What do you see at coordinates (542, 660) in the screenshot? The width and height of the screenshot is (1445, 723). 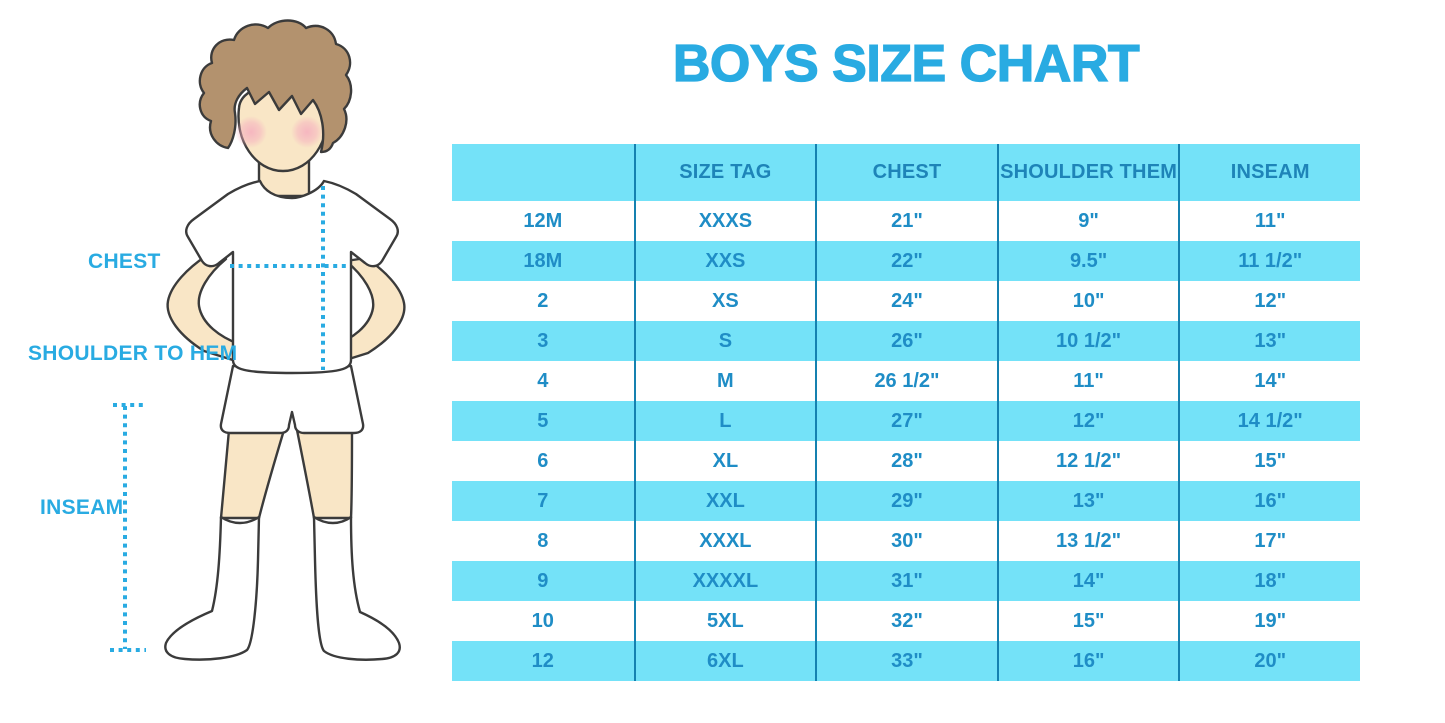 I see `table-cell: 12` at bounding box center [542, 660].